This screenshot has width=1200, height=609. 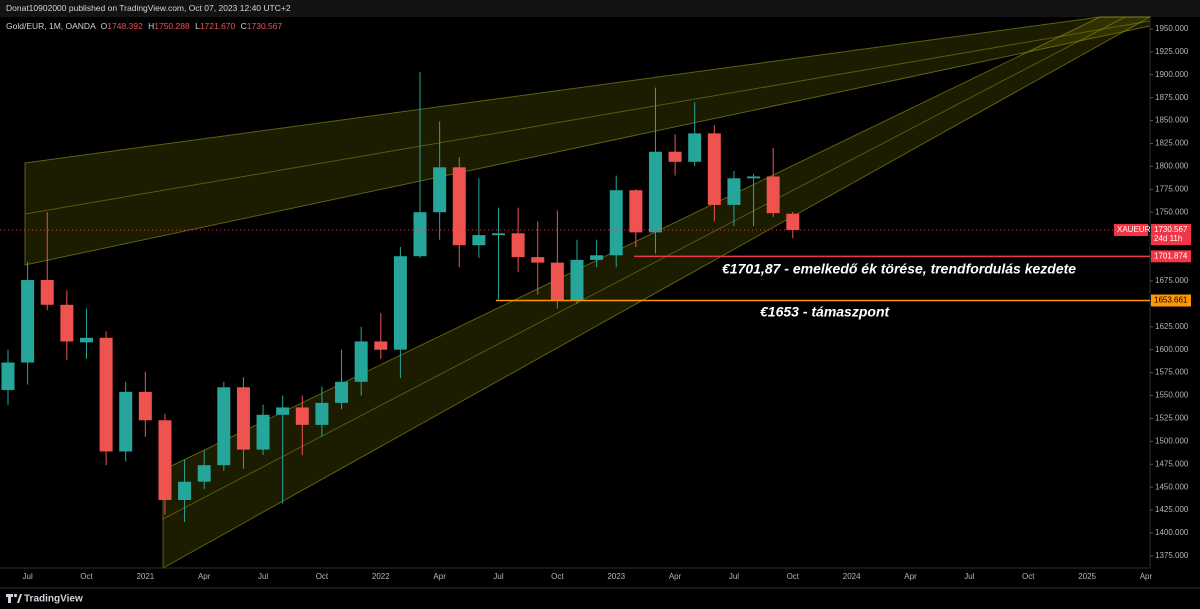 I want to click on price-tag-label: 1701.874, so click(x=1171, y=255).